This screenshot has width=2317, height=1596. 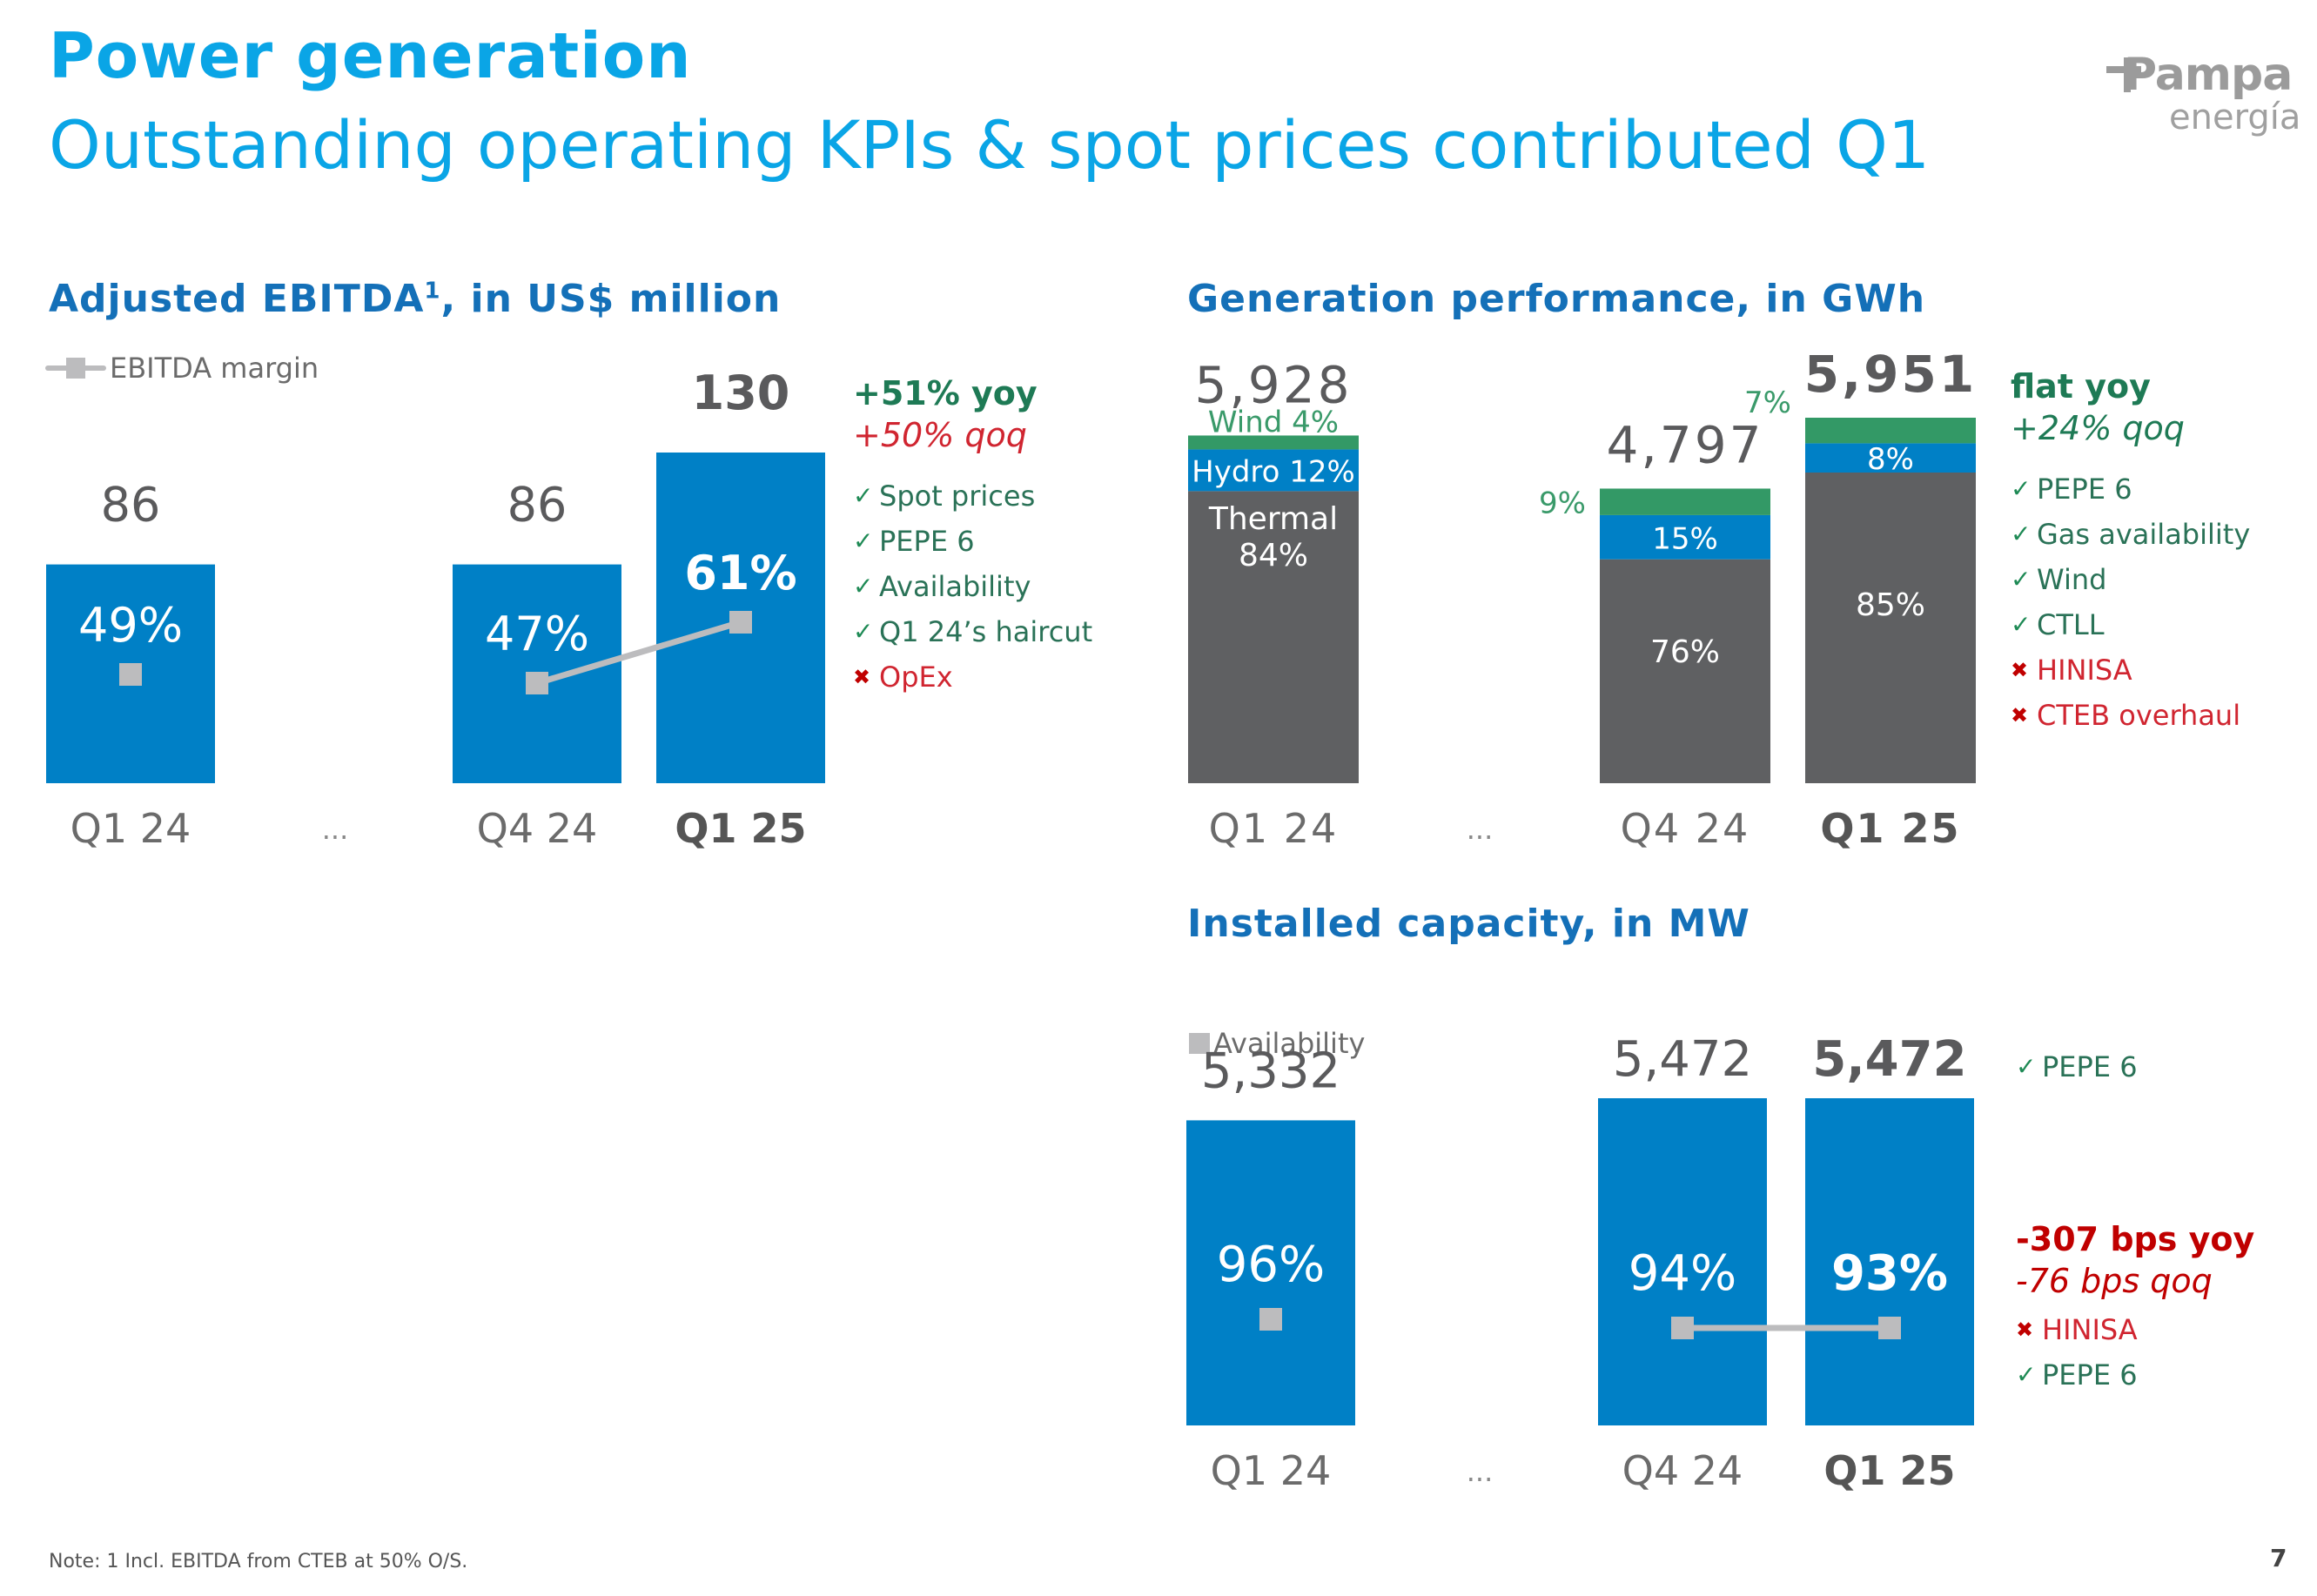 I want to click on hydro-share-label: 15%, so click(x=1685, y=538).